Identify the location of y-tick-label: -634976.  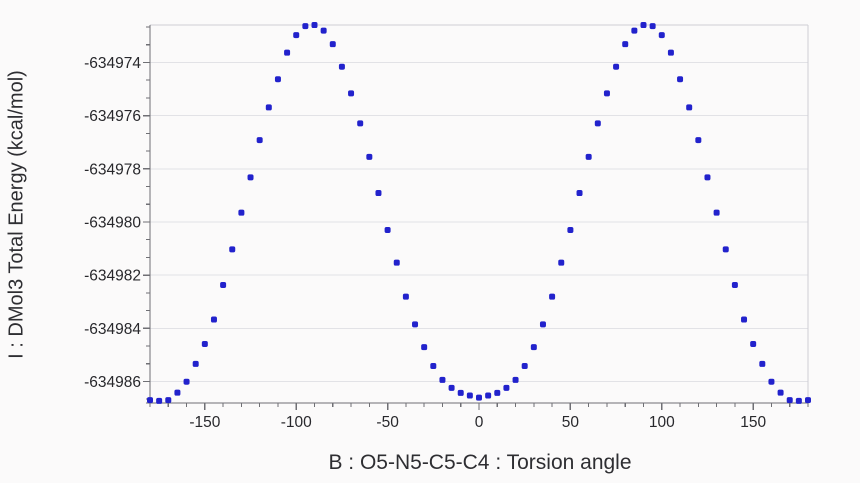
(112, 116).